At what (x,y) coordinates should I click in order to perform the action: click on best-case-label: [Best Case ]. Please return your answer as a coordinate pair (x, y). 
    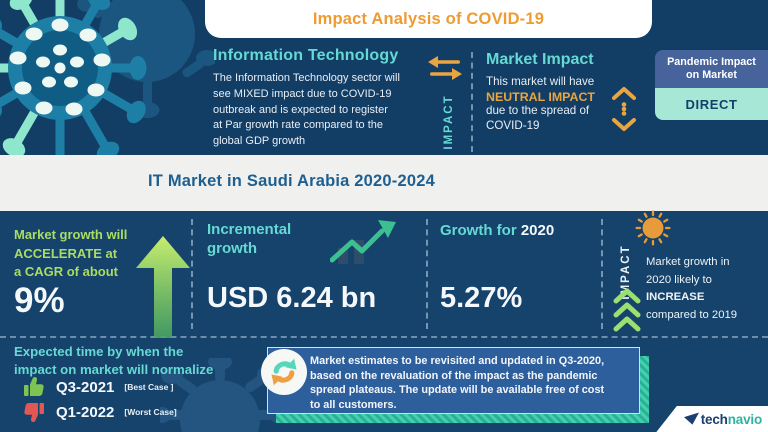
    Looking at the image, I should click on (149, 387).